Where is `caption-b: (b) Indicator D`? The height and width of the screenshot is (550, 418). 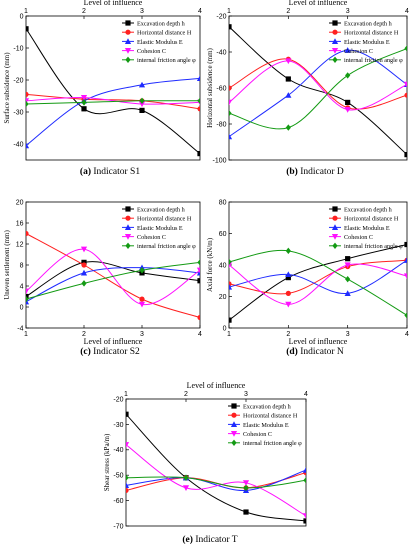 caption-b: (b) Indicator D is located at coordinates (315, 172).